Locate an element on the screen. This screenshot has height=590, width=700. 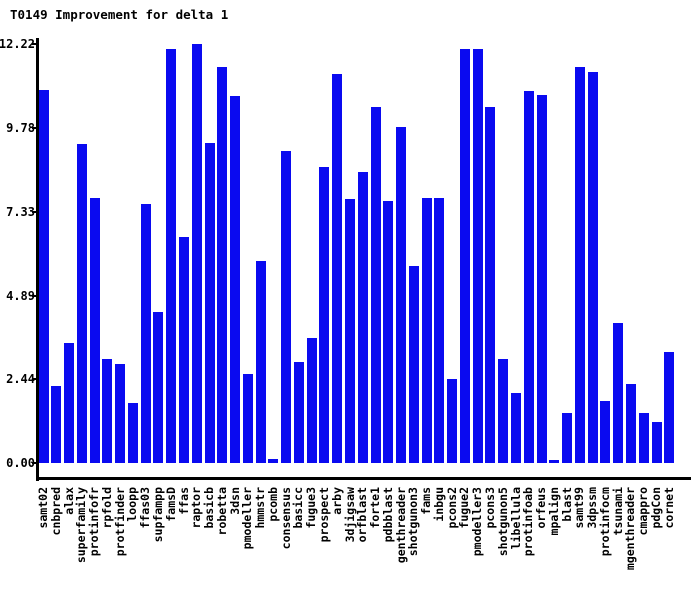
bar-rpfold is located at coordinates (107, 410).